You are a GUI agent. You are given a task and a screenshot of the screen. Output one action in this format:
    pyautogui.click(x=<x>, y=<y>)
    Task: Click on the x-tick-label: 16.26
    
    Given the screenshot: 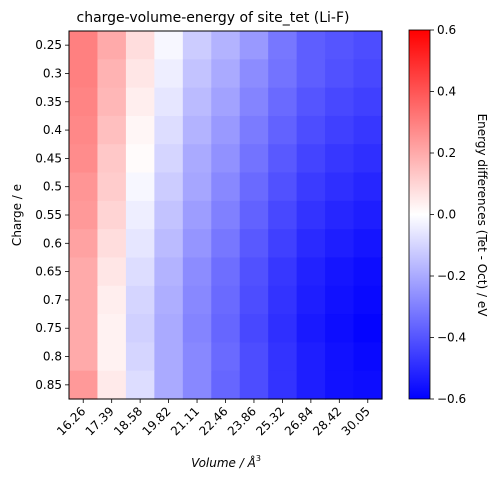 What is the action you would take?
    pyautogui.click(x=71, y=421)
    